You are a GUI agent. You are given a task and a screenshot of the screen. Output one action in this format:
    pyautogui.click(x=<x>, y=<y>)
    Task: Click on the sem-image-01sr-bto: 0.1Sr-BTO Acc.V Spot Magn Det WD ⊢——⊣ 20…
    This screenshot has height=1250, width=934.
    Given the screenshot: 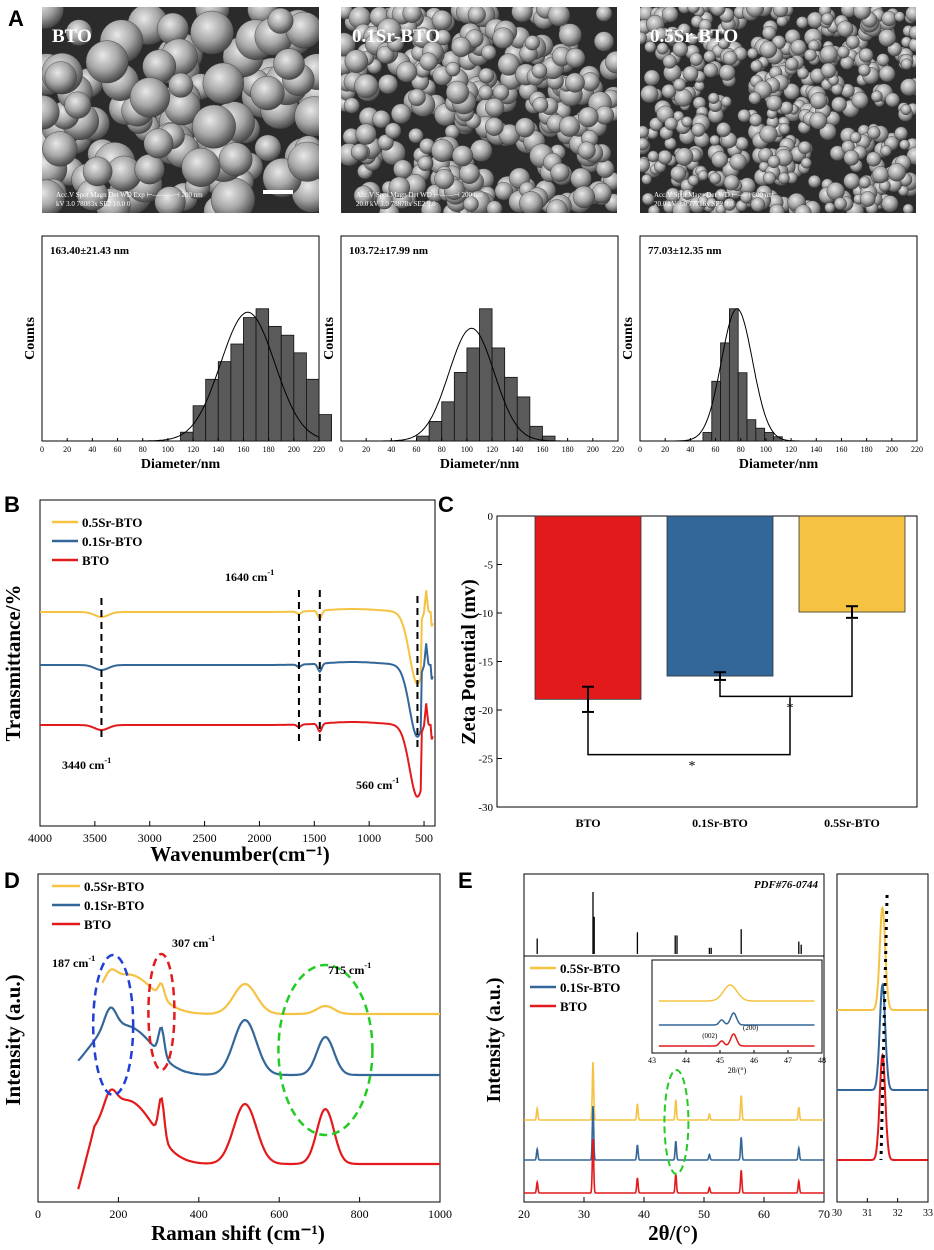 What is the action you would take?
    pyautogui.click(x=479, y=110)
    